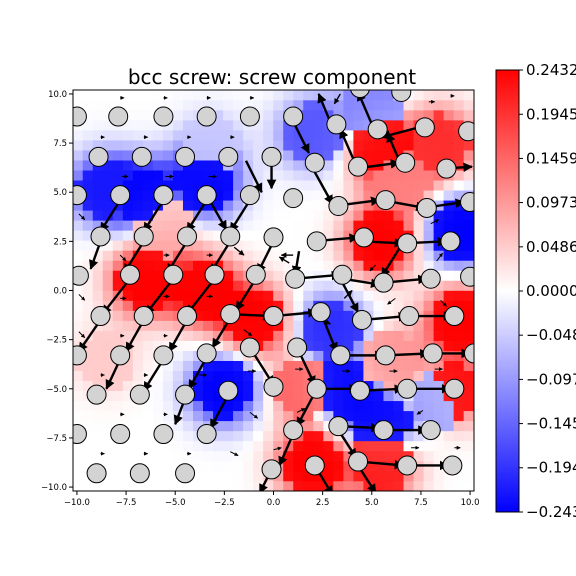 The width and height of the screenshot is (576, 576). I want to click on x-tick-label: 0.0, so click(274, 503).